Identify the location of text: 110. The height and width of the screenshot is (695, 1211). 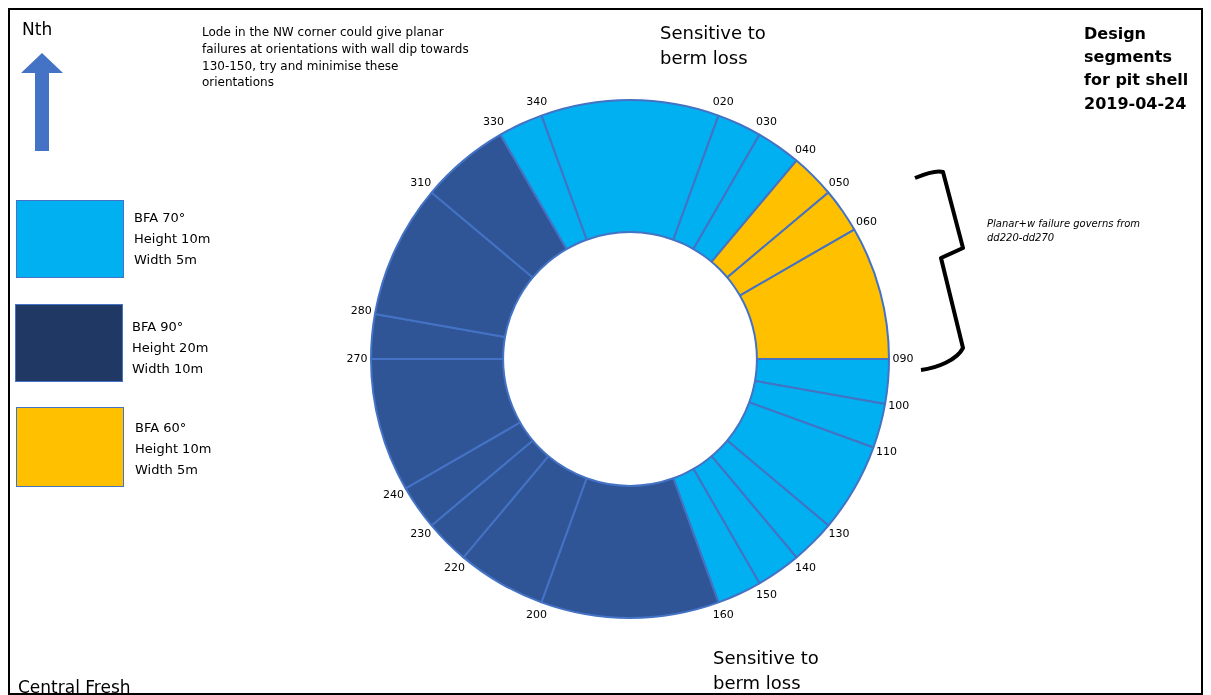
(887, 452).